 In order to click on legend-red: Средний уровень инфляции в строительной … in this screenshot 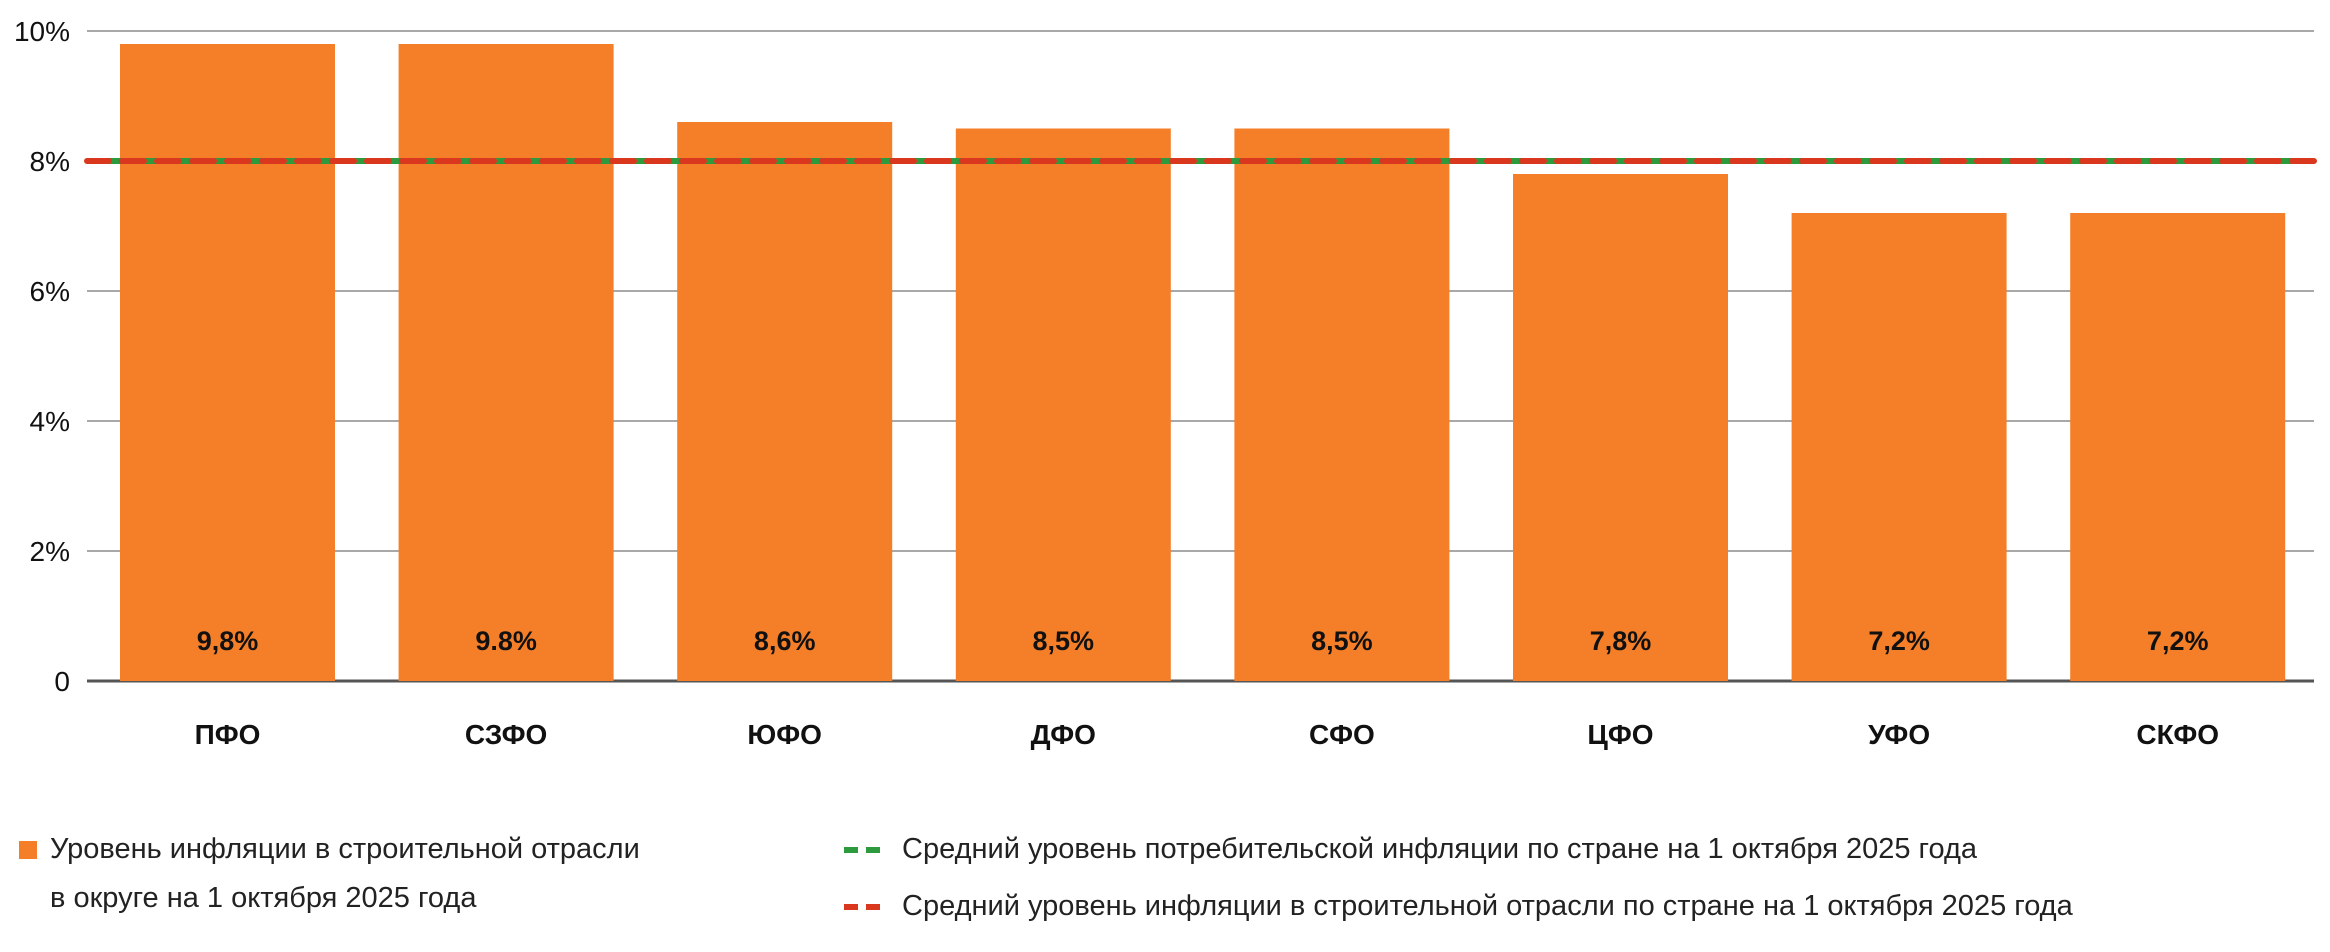, I will do `click(1487, 906)`.